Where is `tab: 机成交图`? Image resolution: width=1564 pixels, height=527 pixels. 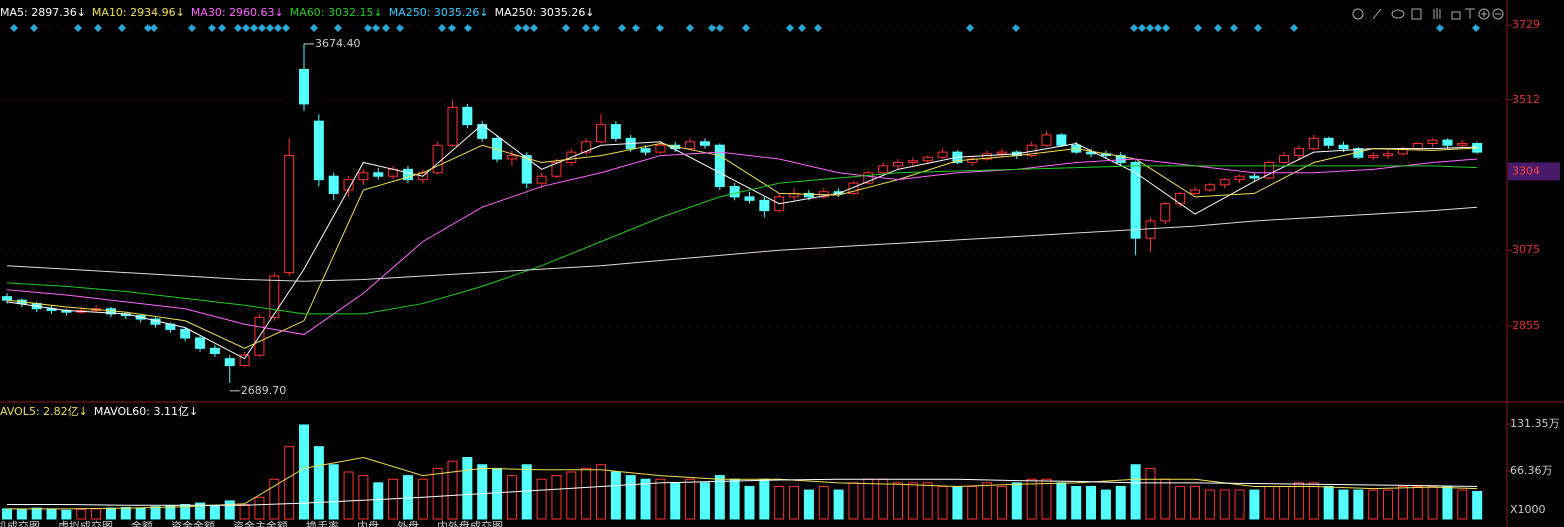
tab: 机成交图 is located at coordinates (20, 523).